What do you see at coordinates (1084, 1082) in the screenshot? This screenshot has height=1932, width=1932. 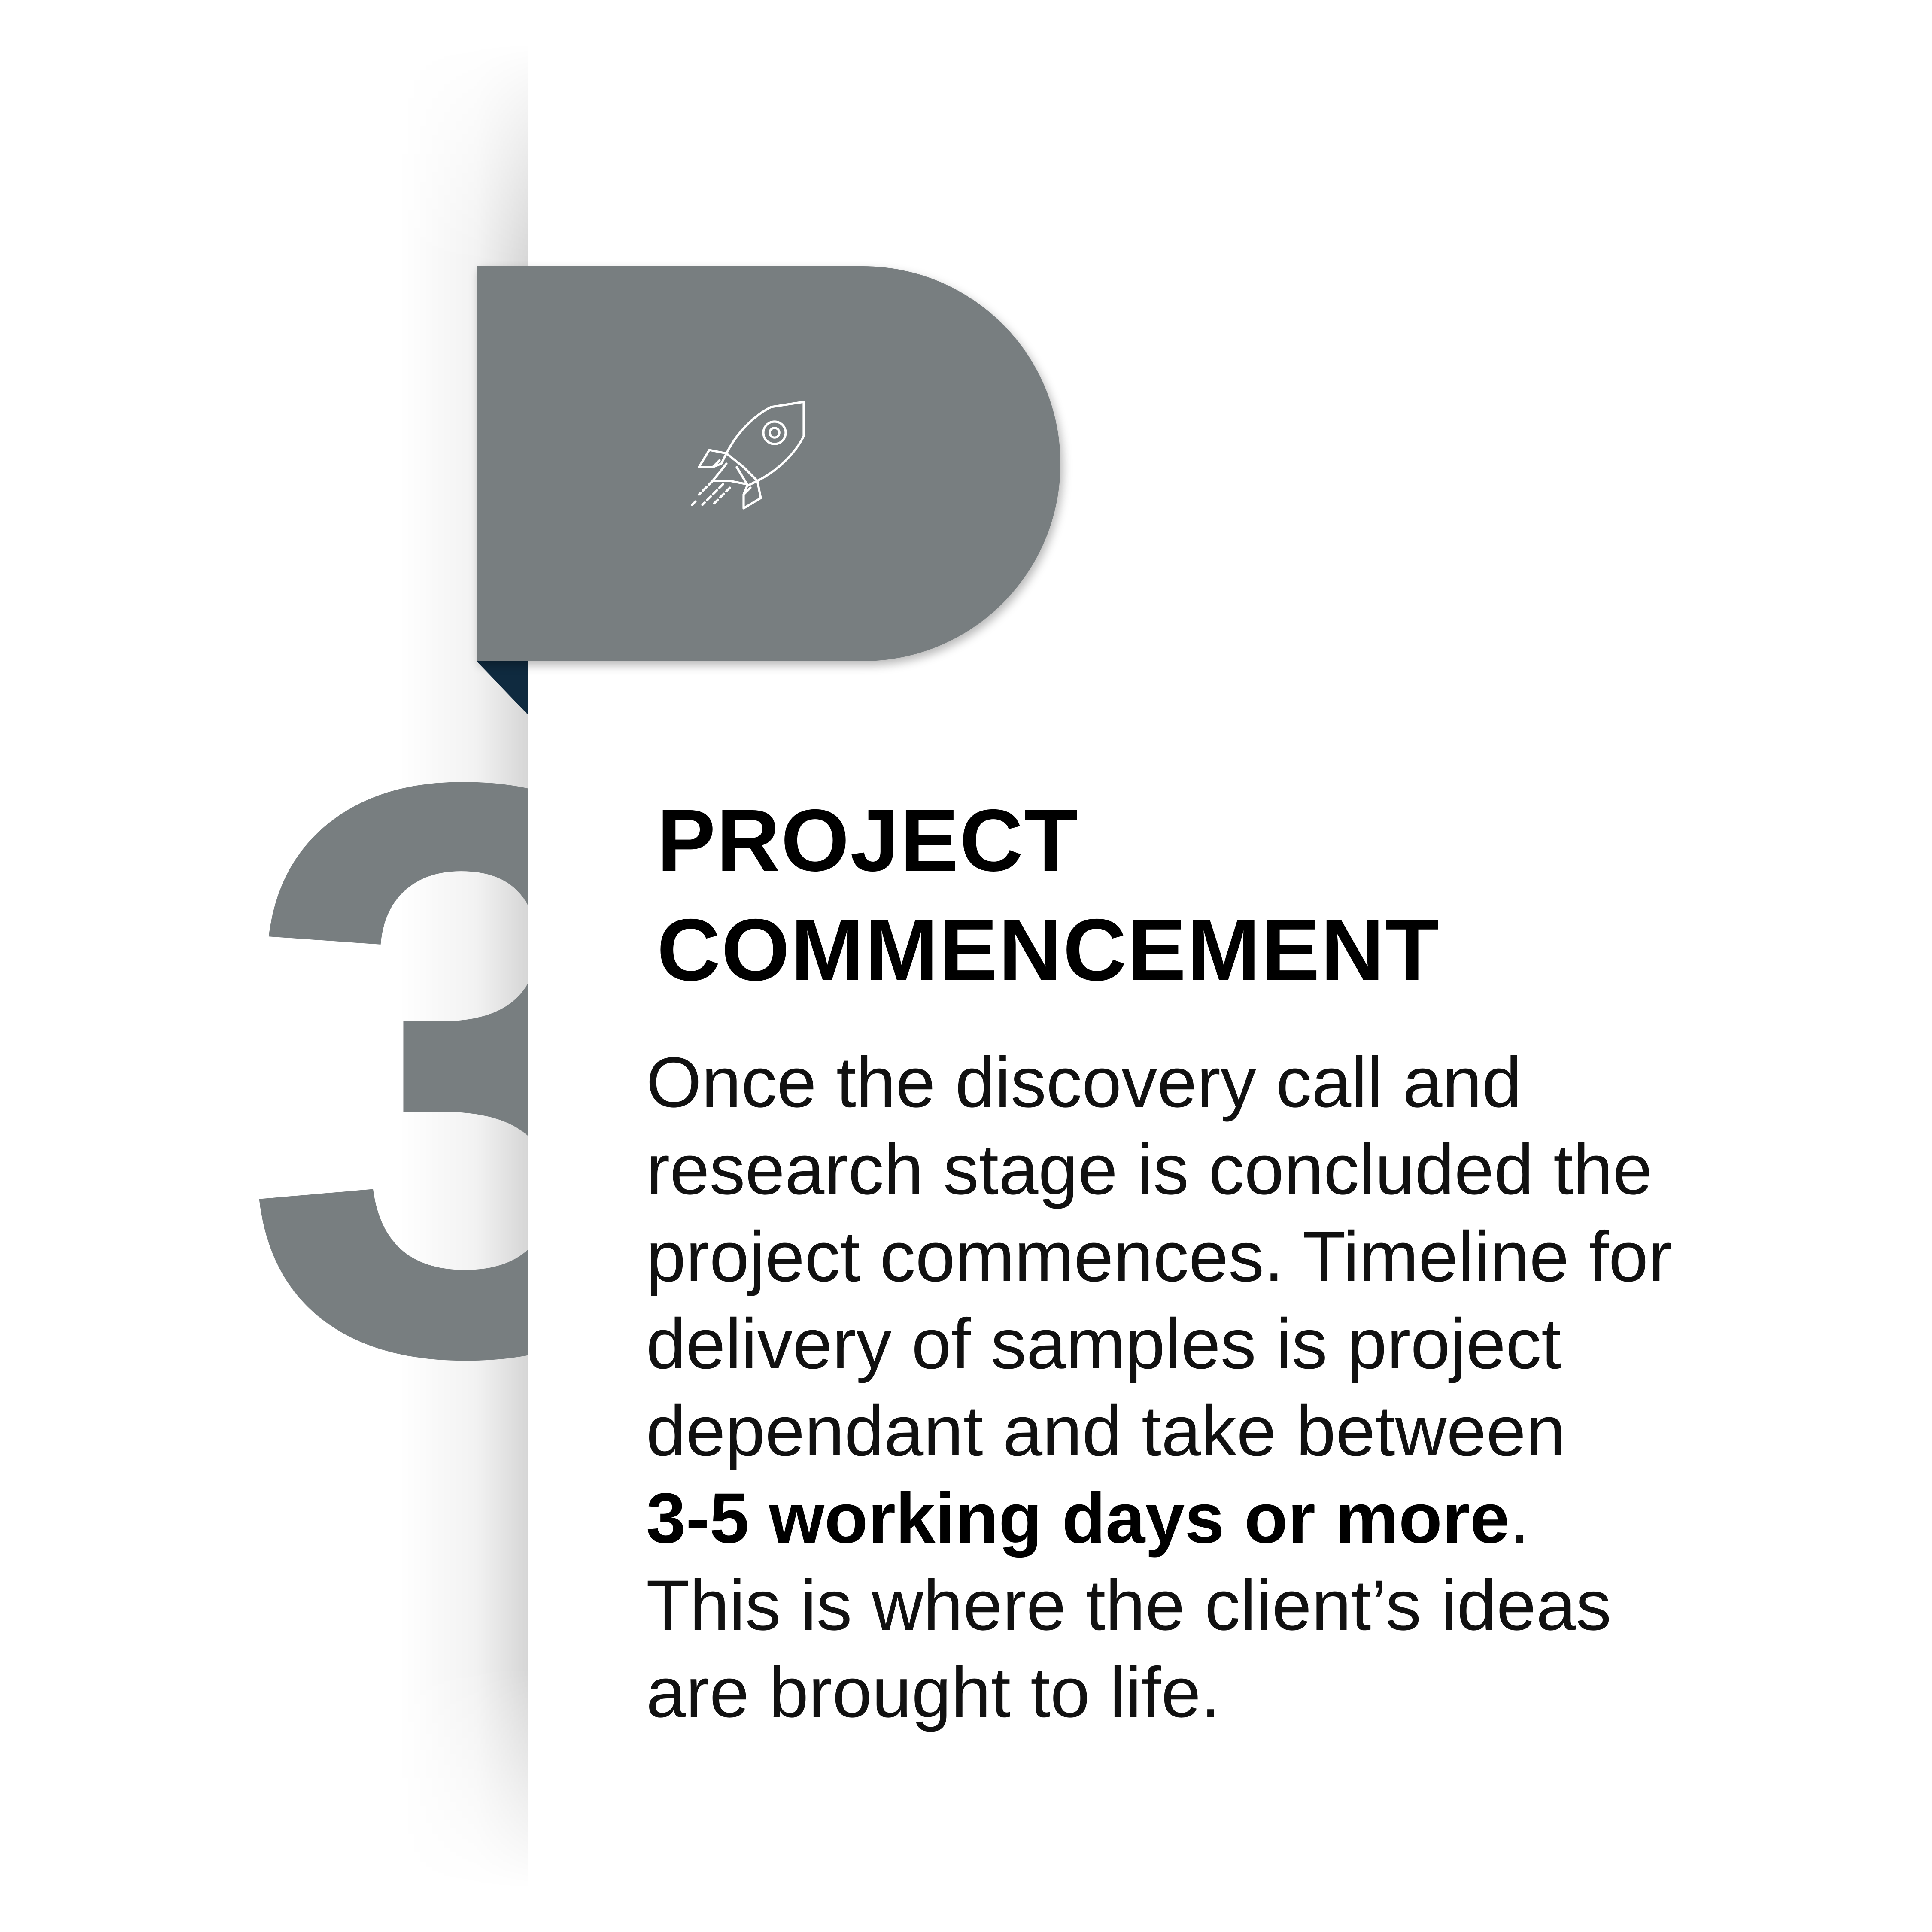 I see `description-line: Once the discovery call and` at bounding box center [1084, 1082].